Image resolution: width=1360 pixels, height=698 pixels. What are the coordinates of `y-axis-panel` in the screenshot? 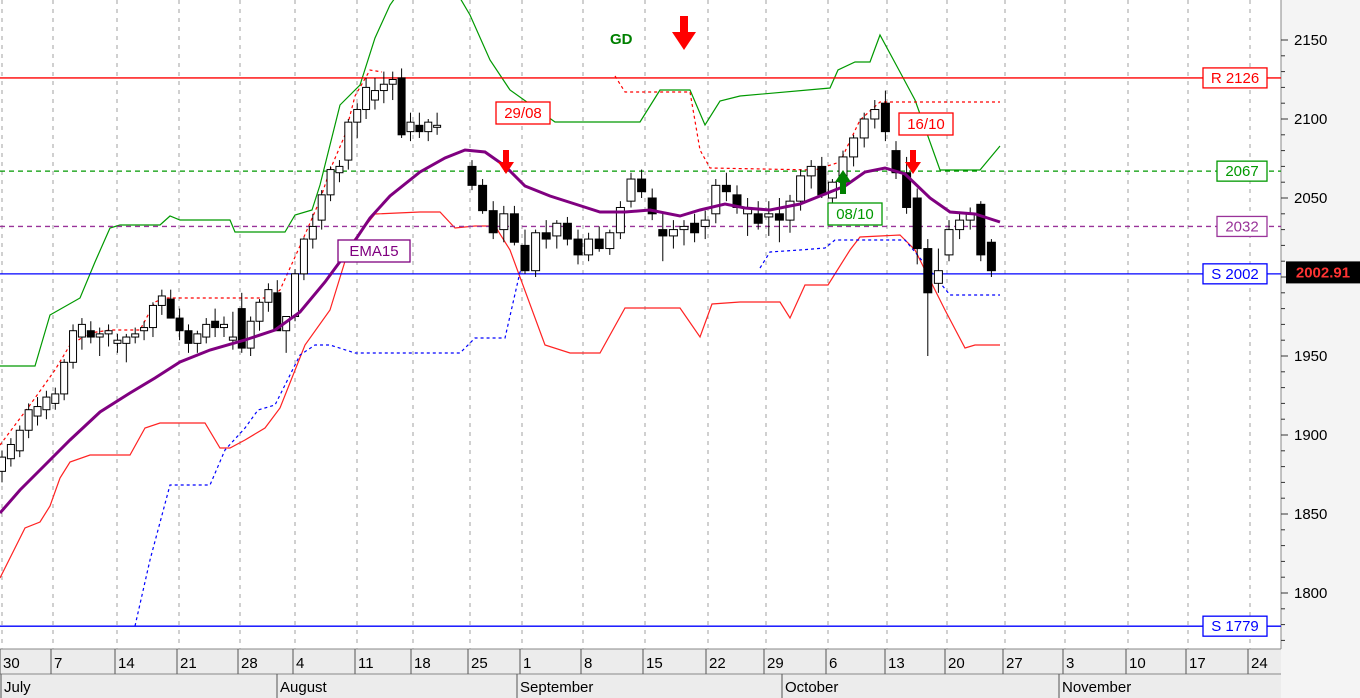 It's located at (1320, 349).